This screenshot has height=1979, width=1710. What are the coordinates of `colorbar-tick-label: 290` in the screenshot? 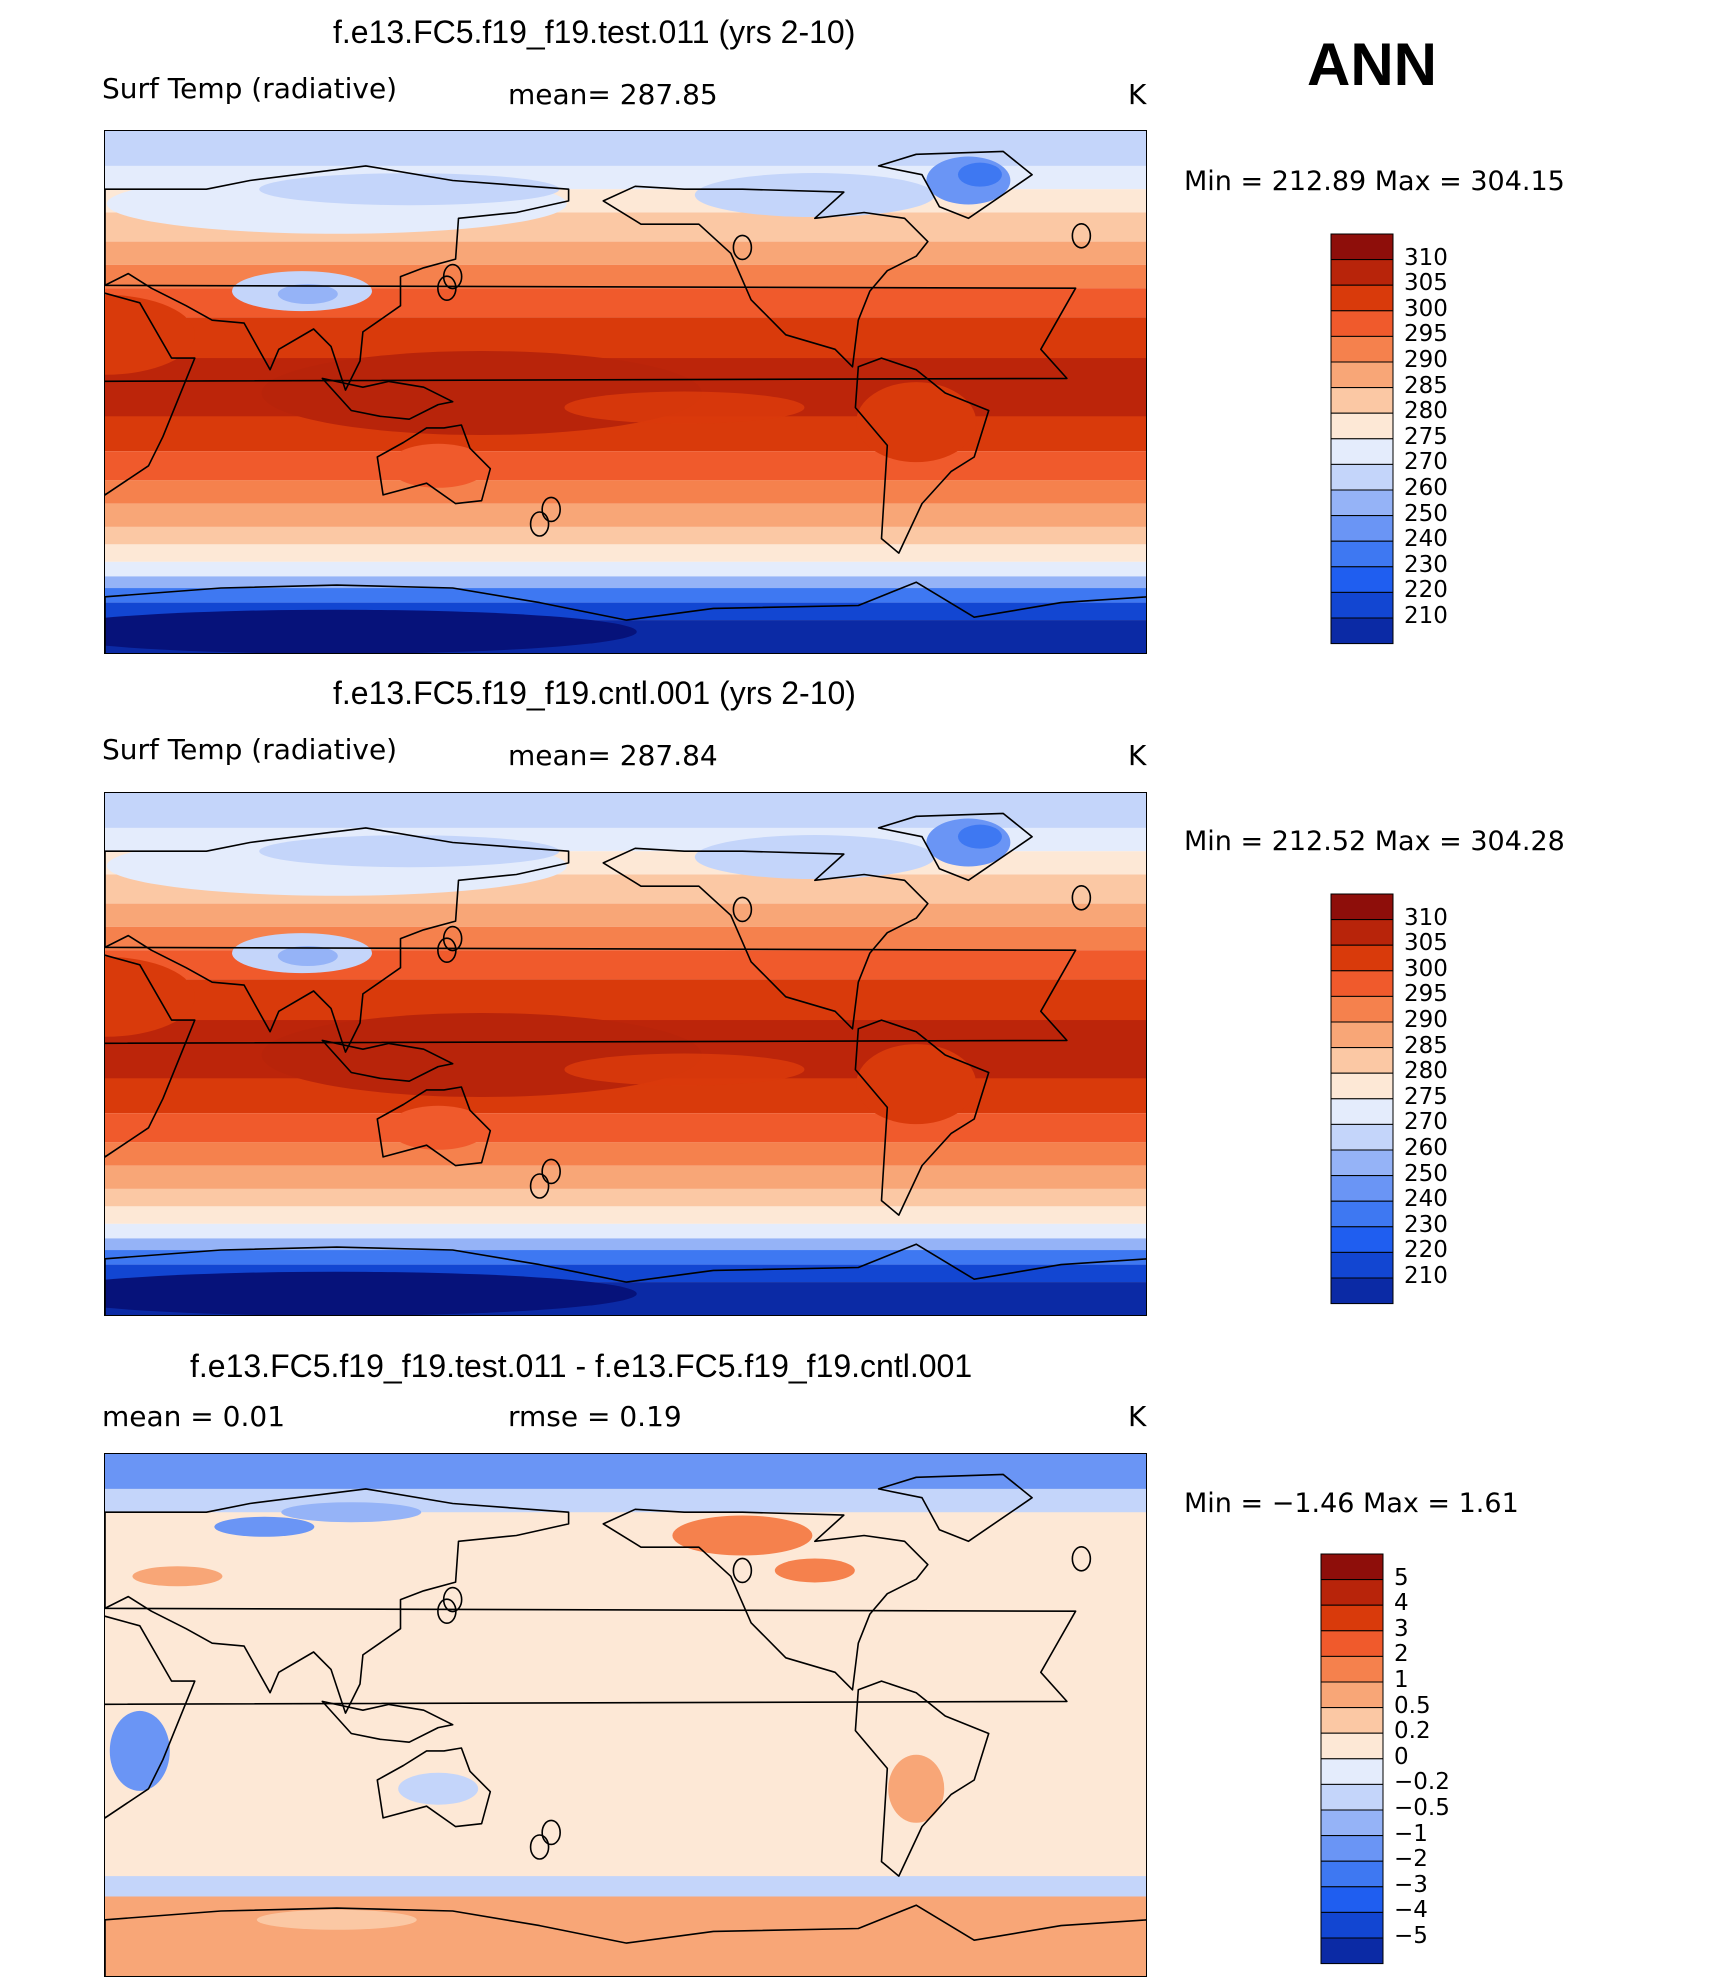 It's located at (1426, 1020).